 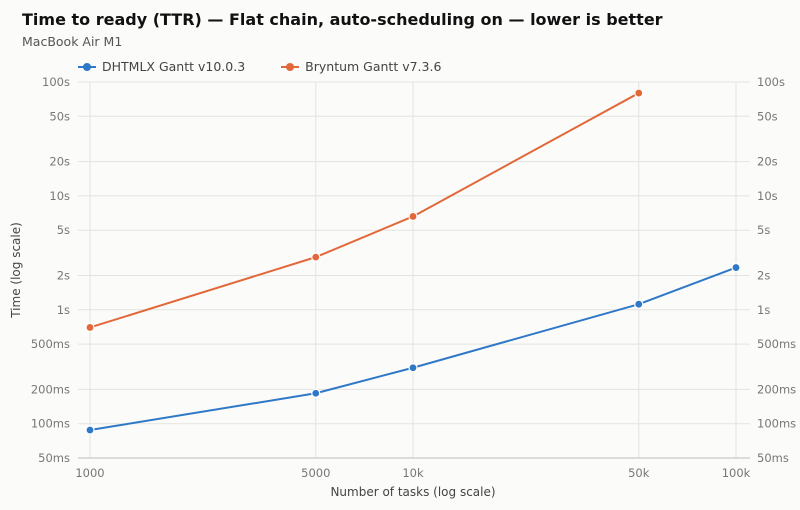 What do you see at coordinates (72, 41) in the screenshot?
I see `chart-subtitle: MacBook Air M1` at bounding box center [72, 41].